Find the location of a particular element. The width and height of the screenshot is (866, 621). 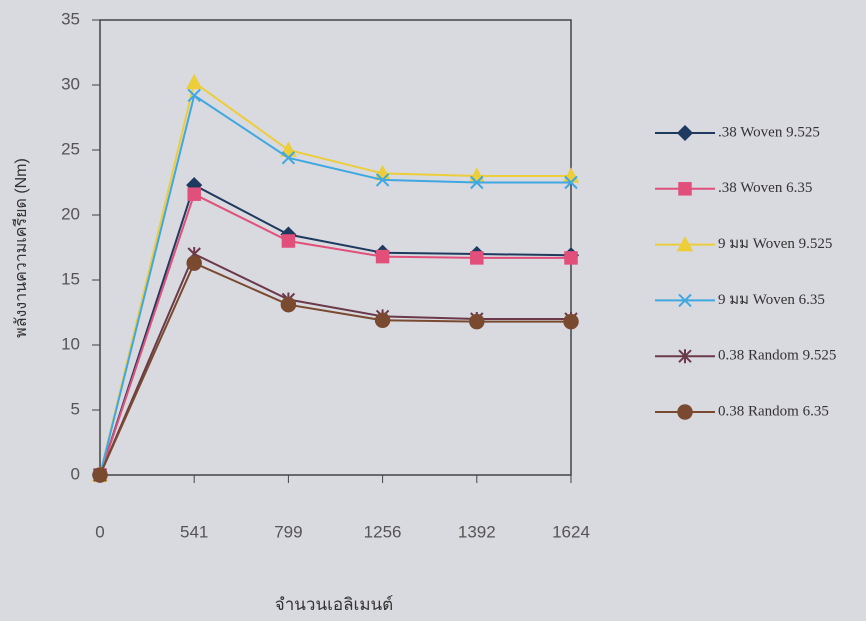

x-tick-label: 0 is located at coordinates (99, 531).